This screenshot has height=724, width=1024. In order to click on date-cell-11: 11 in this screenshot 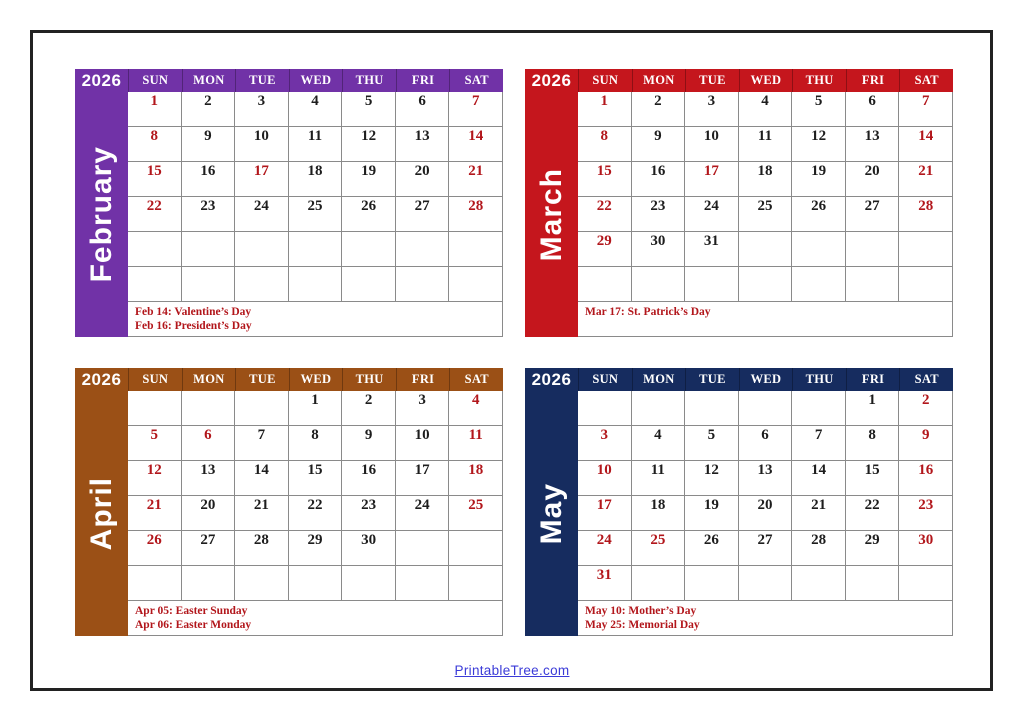, I will do `click(315, 144)`.